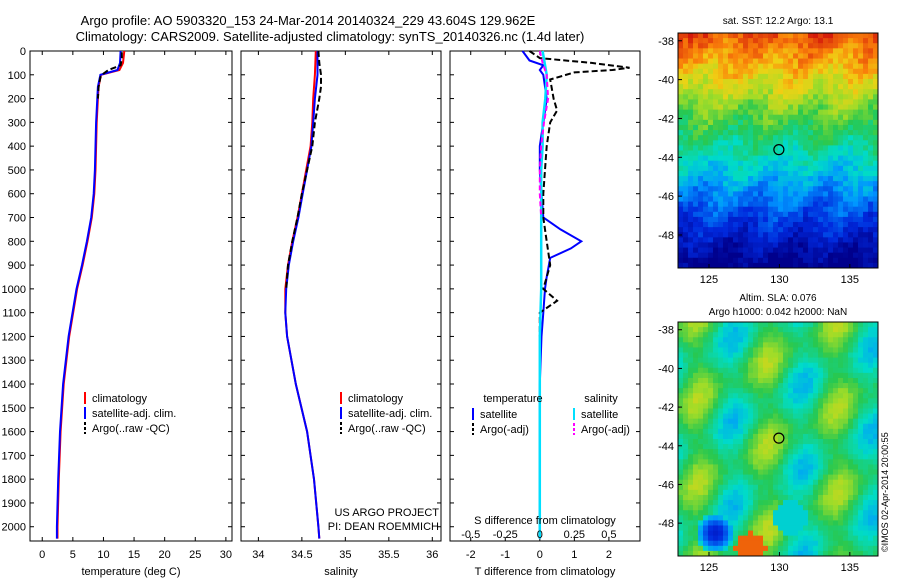  I want to click on y-tick-label: 1200, so click(14, 337).